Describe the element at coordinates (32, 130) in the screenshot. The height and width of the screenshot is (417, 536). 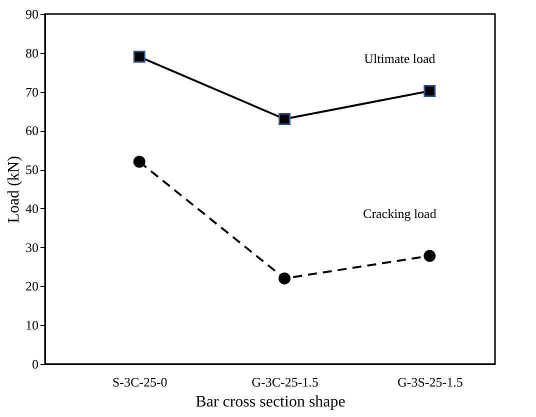
I see `y-tick-label: 60` at that location.